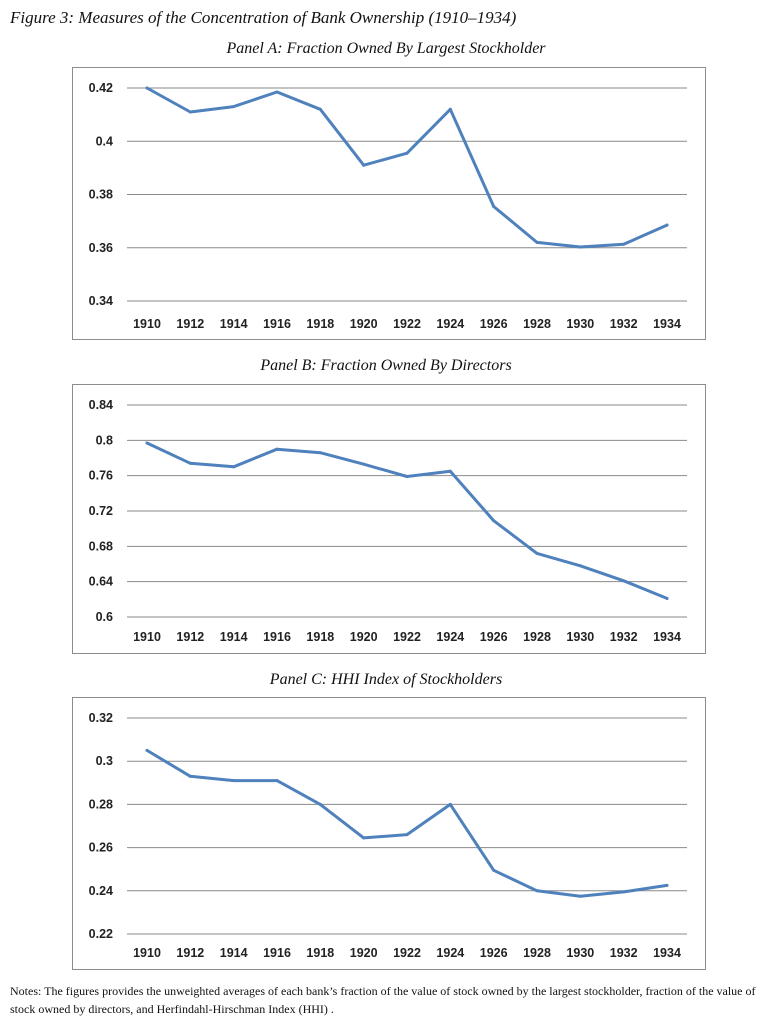 The width and height of the screenshot is (772, 1024). What do you see at coordinates (667, 953) in the screenshot?
I see `panel-c-x-tick-label: 1934` at bounding box center [667, 953].